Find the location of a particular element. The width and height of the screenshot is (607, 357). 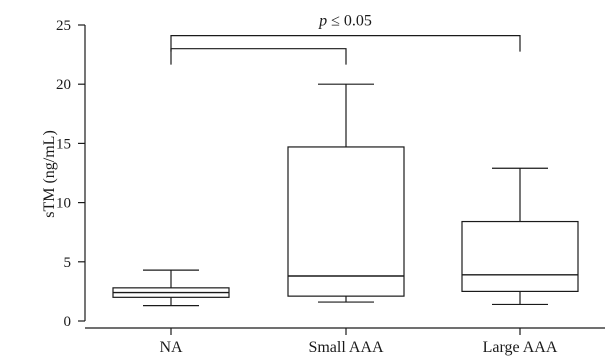

p-symbol: p is located at coordinates (322, 21).